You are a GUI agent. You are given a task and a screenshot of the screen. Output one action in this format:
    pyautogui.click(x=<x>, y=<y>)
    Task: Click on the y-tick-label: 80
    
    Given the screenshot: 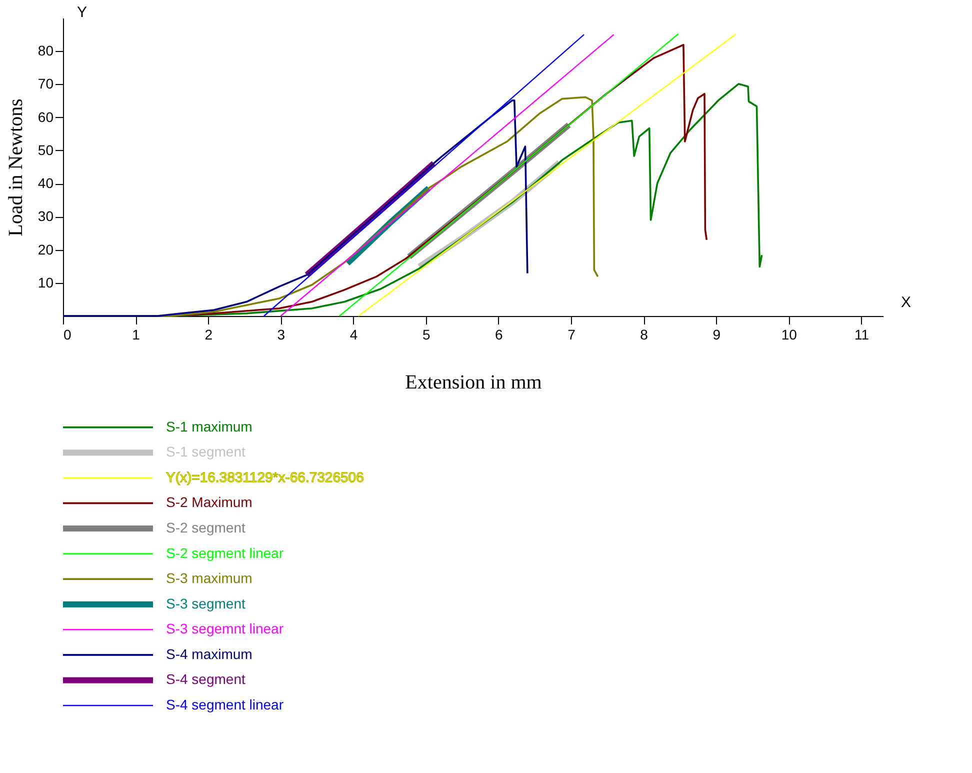 What is the action you would take?
    pyautogui.click(x=46, y=50)
    